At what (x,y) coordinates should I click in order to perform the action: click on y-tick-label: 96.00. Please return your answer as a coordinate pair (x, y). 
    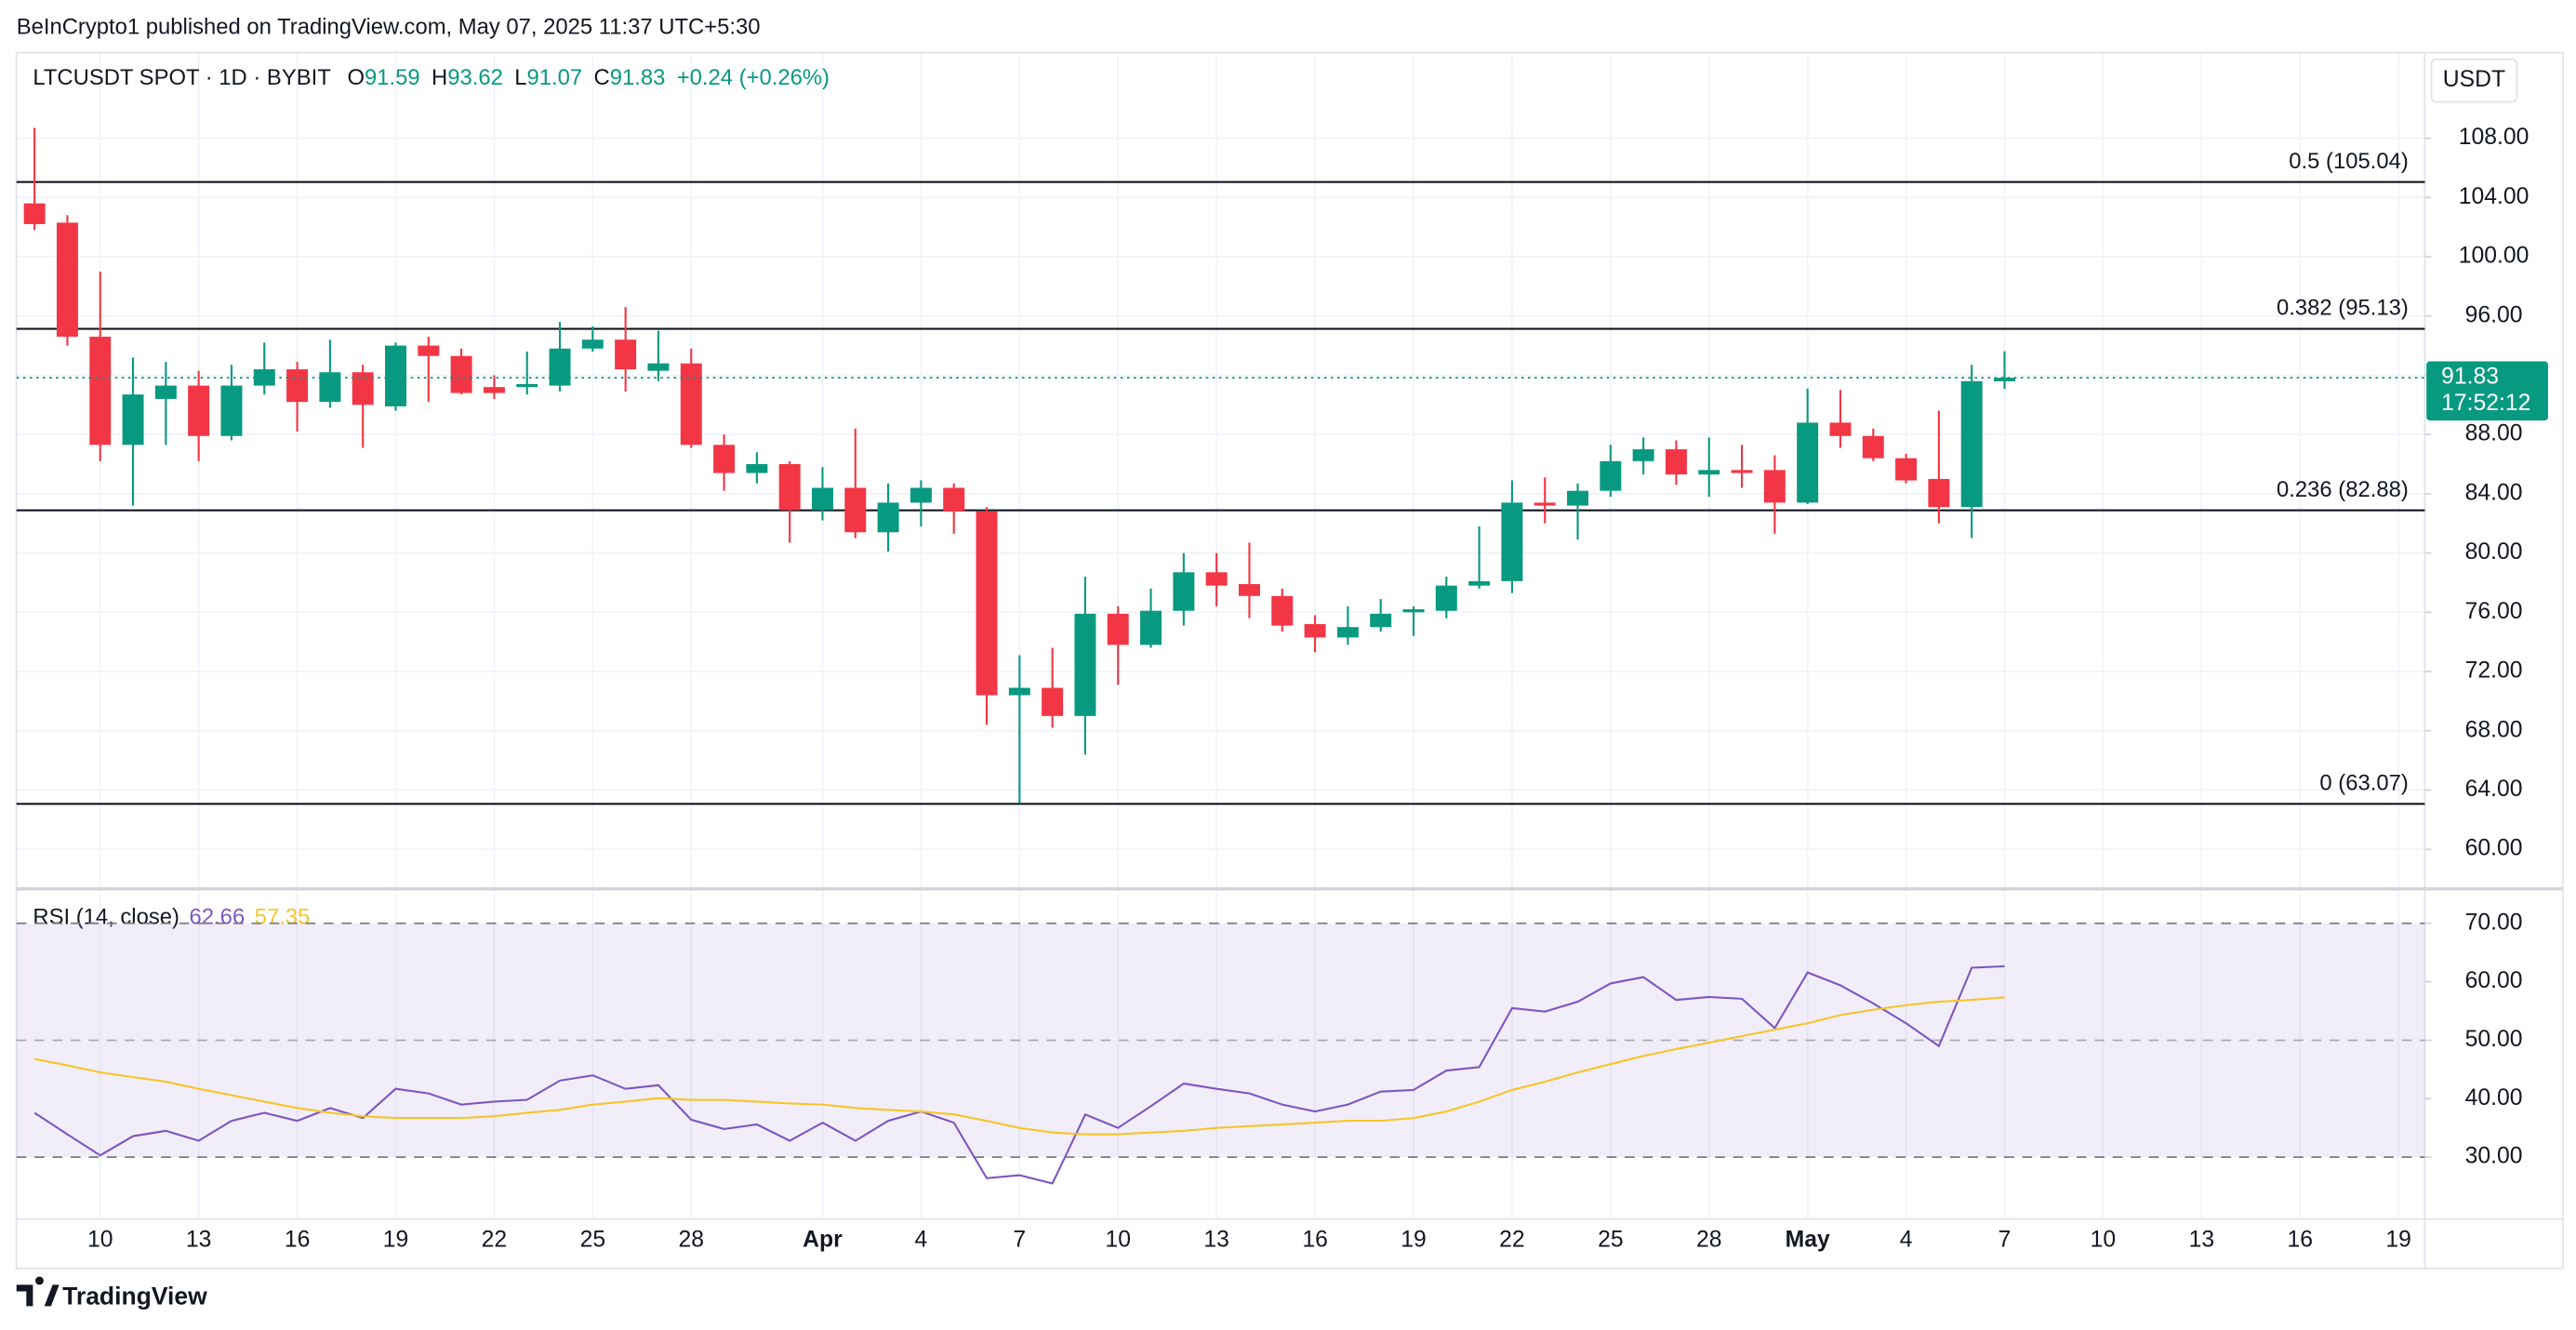
    Looking at the image, I should click on (2494, 315).